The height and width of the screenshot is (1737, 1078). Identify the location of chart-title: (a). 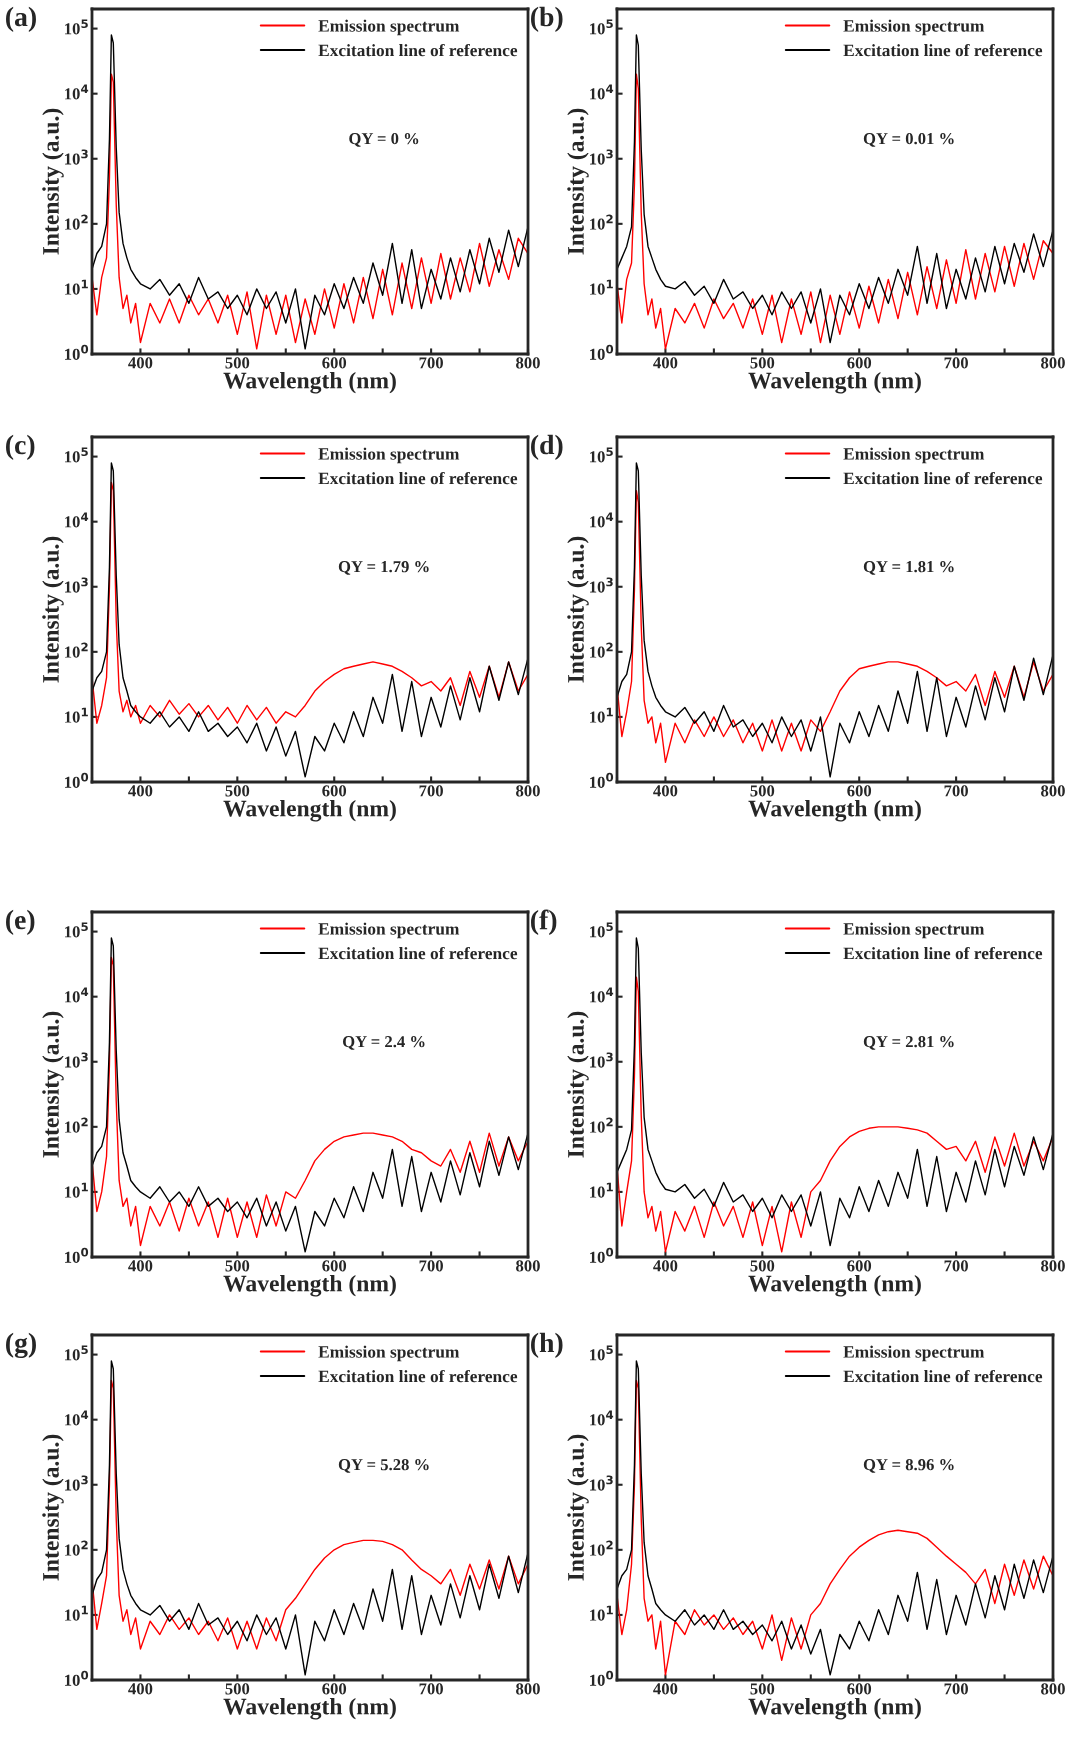
(21, 19).